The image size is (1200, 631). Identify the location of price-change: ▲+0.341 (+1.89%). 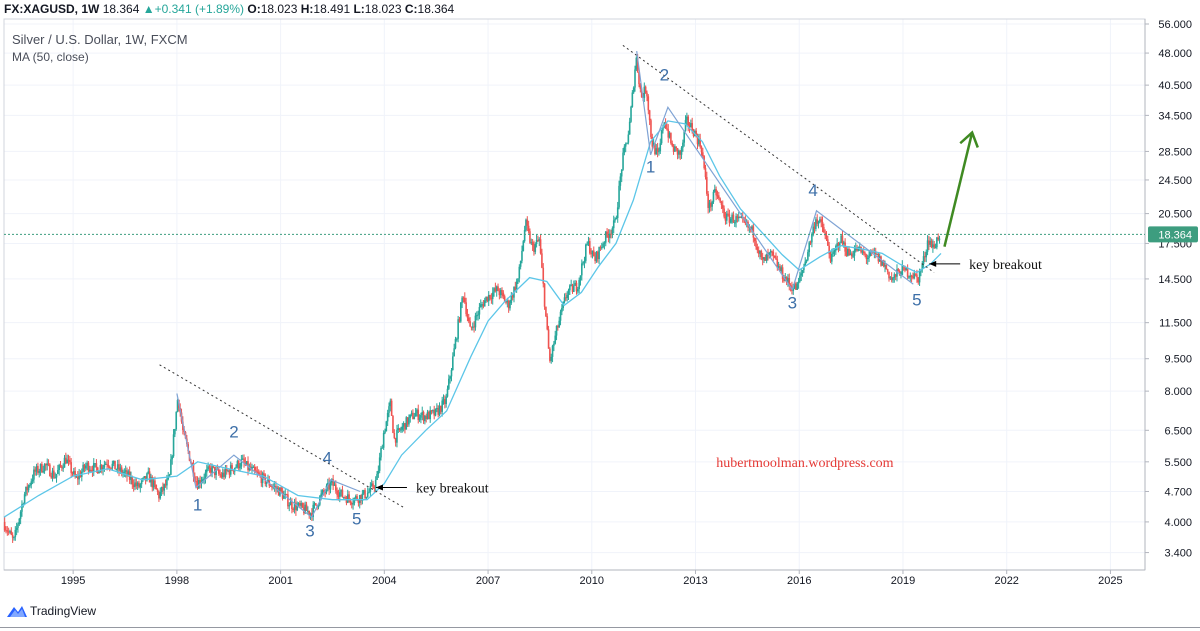
(193, 9).